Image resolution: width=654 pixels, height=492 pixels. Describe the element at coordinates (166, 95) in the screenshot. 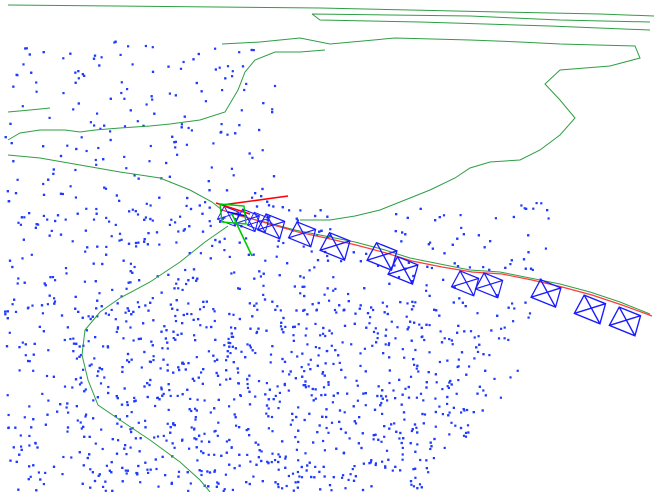

I see `trajectory-left-branch` at that location.